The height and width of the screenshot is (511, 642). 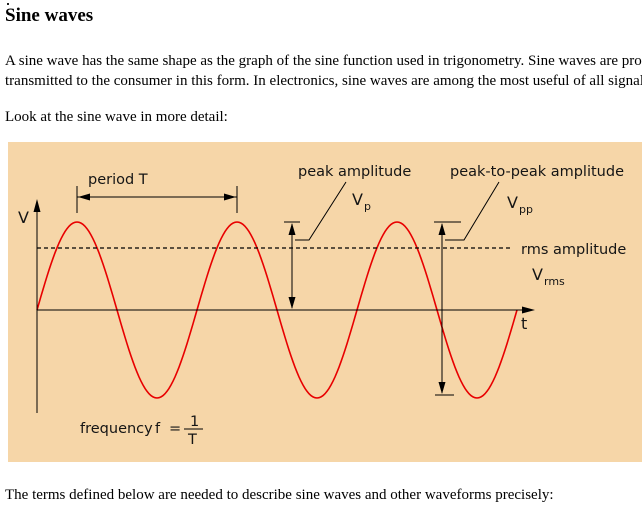 What do you see at coordinates (354, 172) in the screenshot?
I see `peak-amplitude-label: peak amplitude` at bounding box center [354, 172].